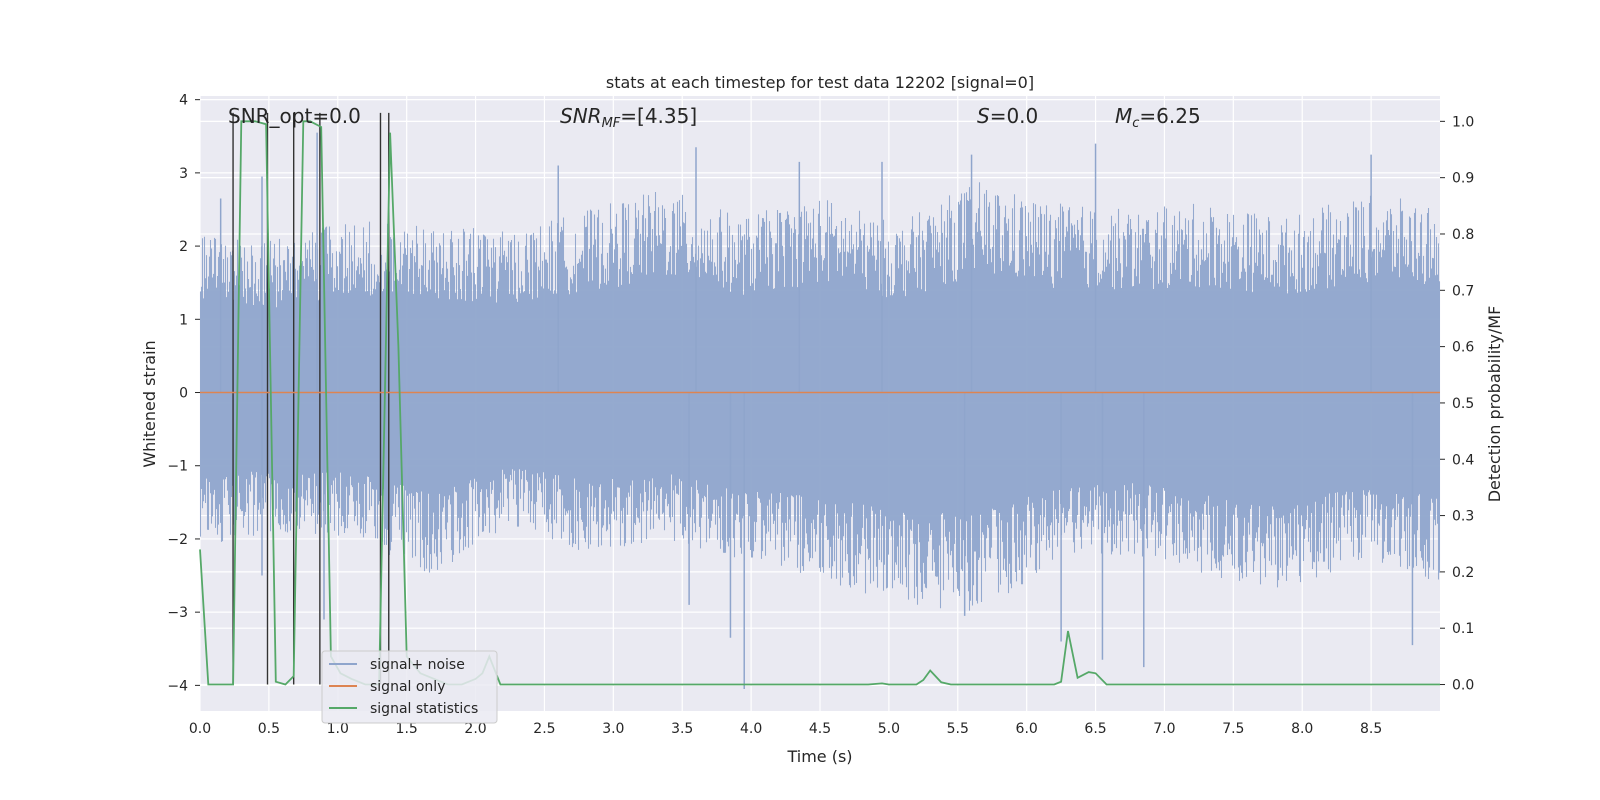  What do you see at coordinates (611, 123) in the screenshot?
I see `annotation-snr-mf-sub: MF` at bounding box center [611, 123].